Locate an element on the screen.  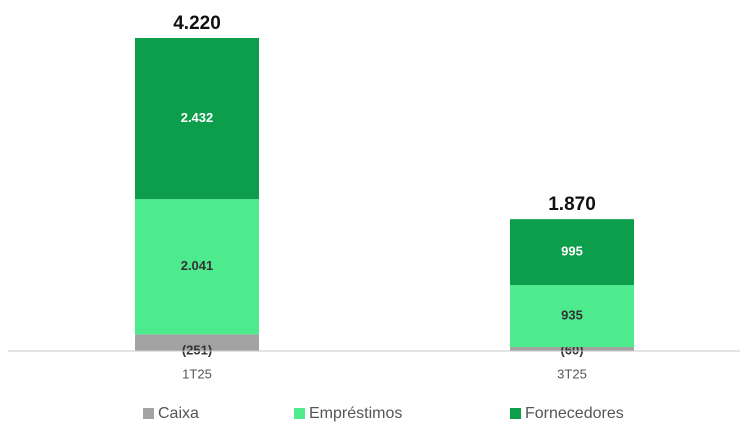
value-label: 2.432 is located at coordinates (197, 117).